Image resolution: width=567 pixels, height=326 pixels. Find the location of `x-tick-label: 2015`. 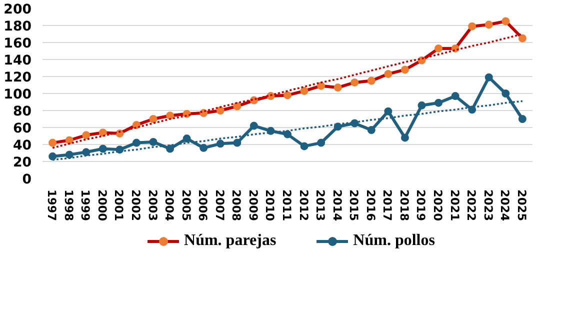

x-tick-label: 2015 is located at coordinates (354, 206).